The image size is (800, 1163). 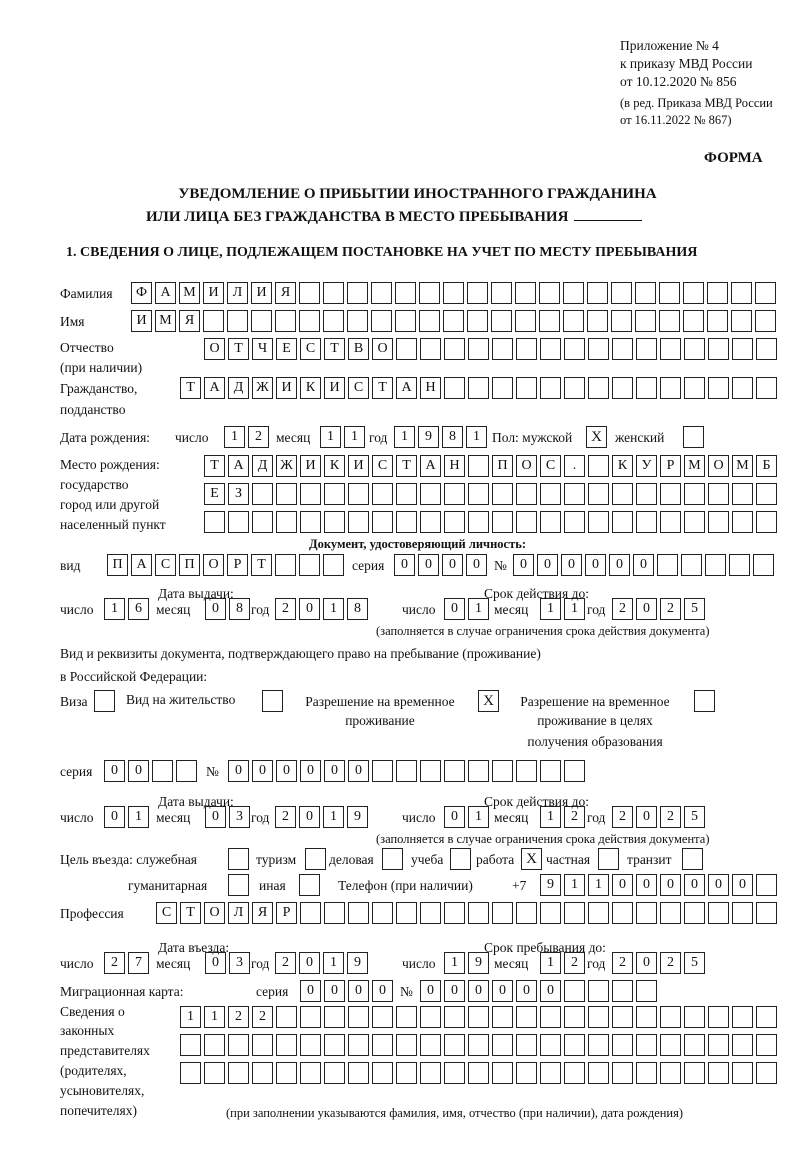 What do you see at coordinates (502, 466) in the screenshot?
I see `char-cell: П` at bounding box center [502, 466].